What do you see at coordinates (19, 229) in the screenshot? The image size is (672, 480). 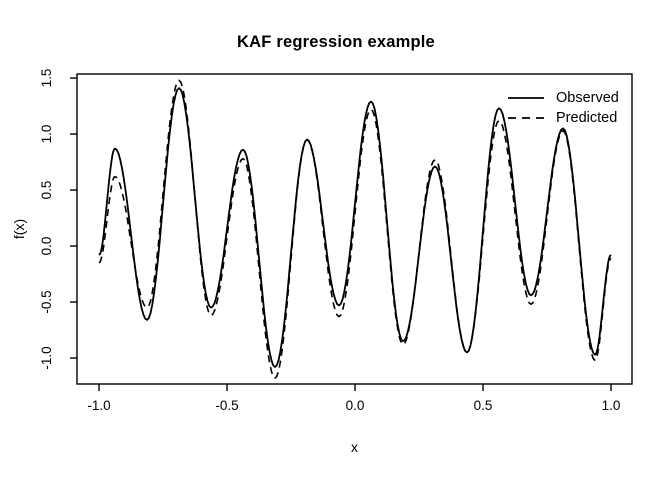 I see `y-axis-label-text: f(x)` at bounding box center [19, 229].